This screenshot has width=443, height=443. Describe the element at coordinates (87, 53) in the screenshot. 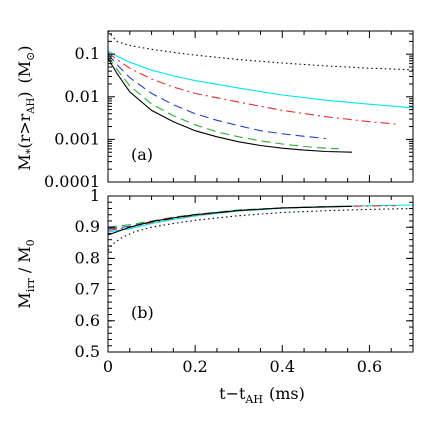

I see `panel-a-ytick-label: 0.1` at that location.